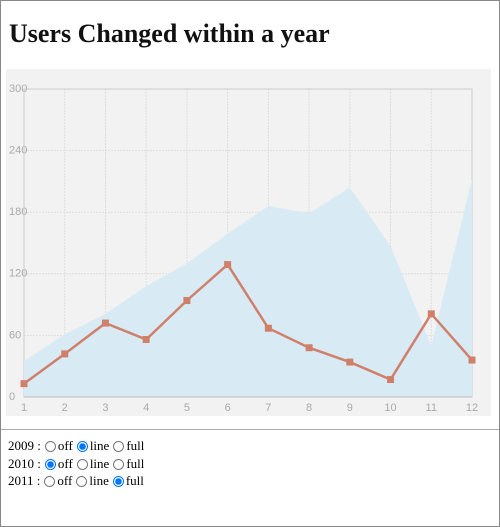 This screenshot has height=527, width=500. What do you see at coordinates (65, 408) in the screenshot?
I see `x-tick-label: 2` at bounding box center [65, 408].